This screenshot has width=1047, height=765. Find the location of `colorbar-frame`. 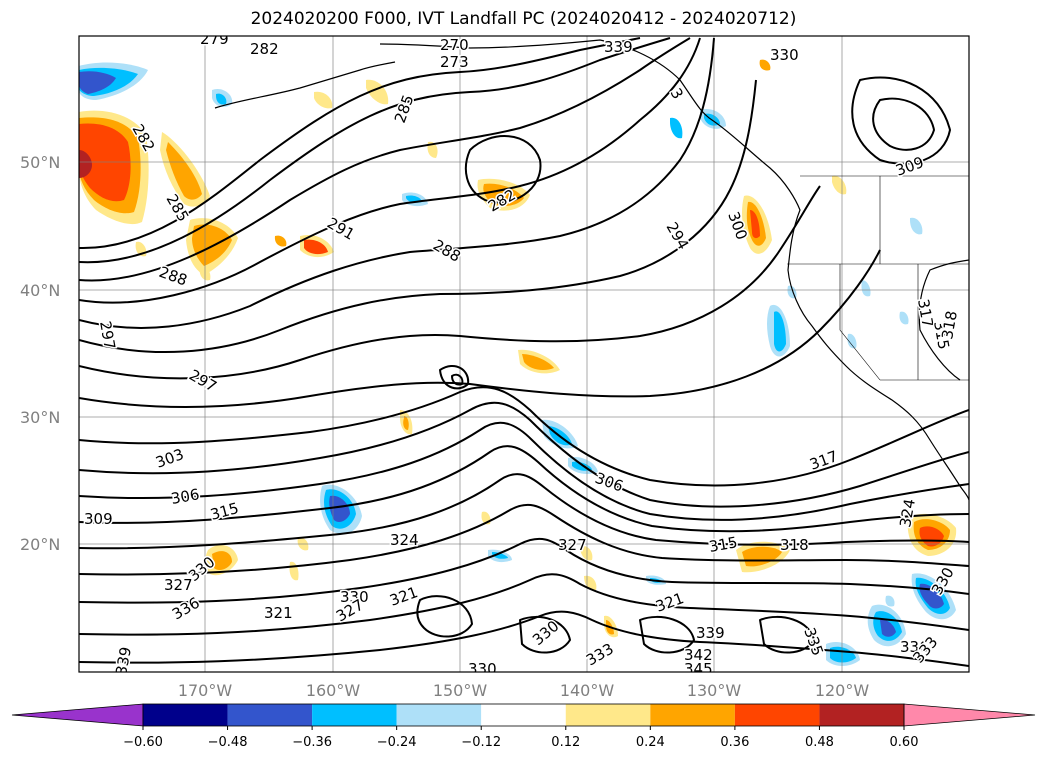

colorbar-frame is located at coordinates (523, 715).